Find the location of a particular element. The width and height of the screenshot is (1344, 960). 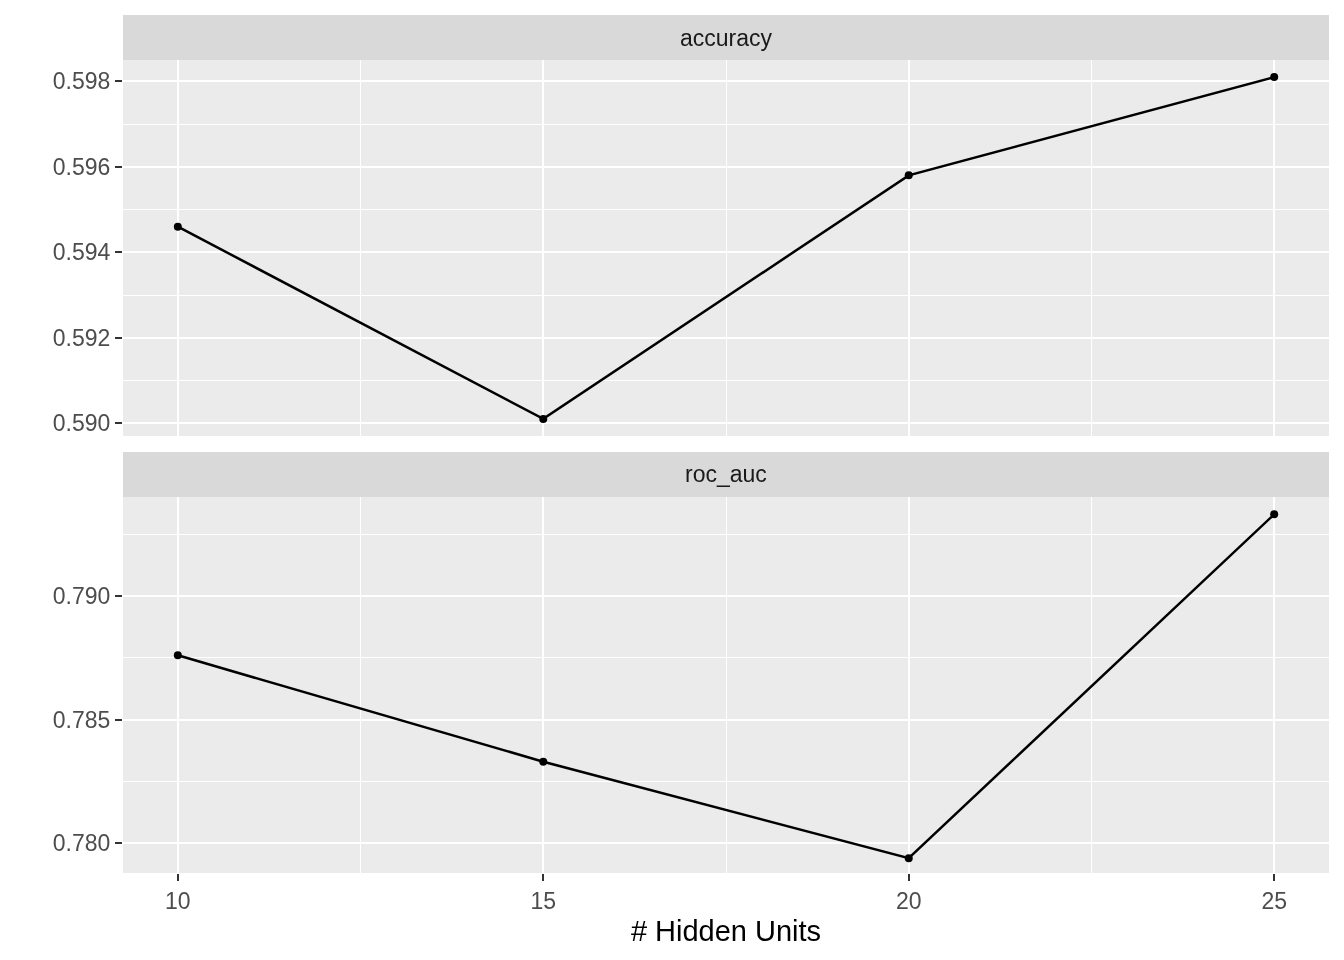

x-axis-title: # Hidden Units is located at coordinates (726, 931).